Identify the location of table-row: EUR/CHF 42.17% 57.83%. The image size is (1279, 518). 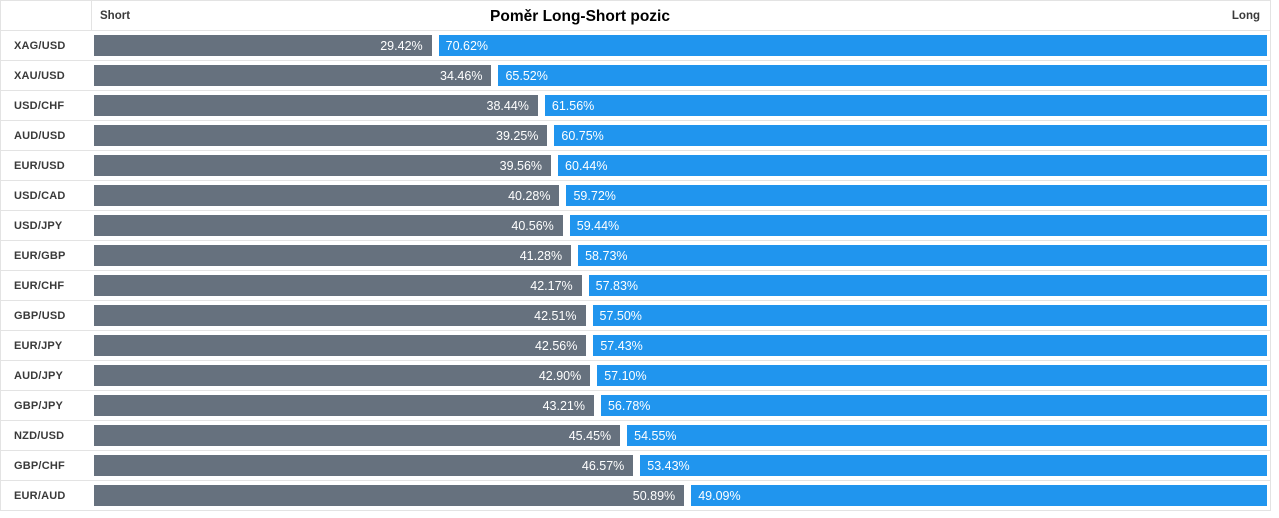
(635, 286).